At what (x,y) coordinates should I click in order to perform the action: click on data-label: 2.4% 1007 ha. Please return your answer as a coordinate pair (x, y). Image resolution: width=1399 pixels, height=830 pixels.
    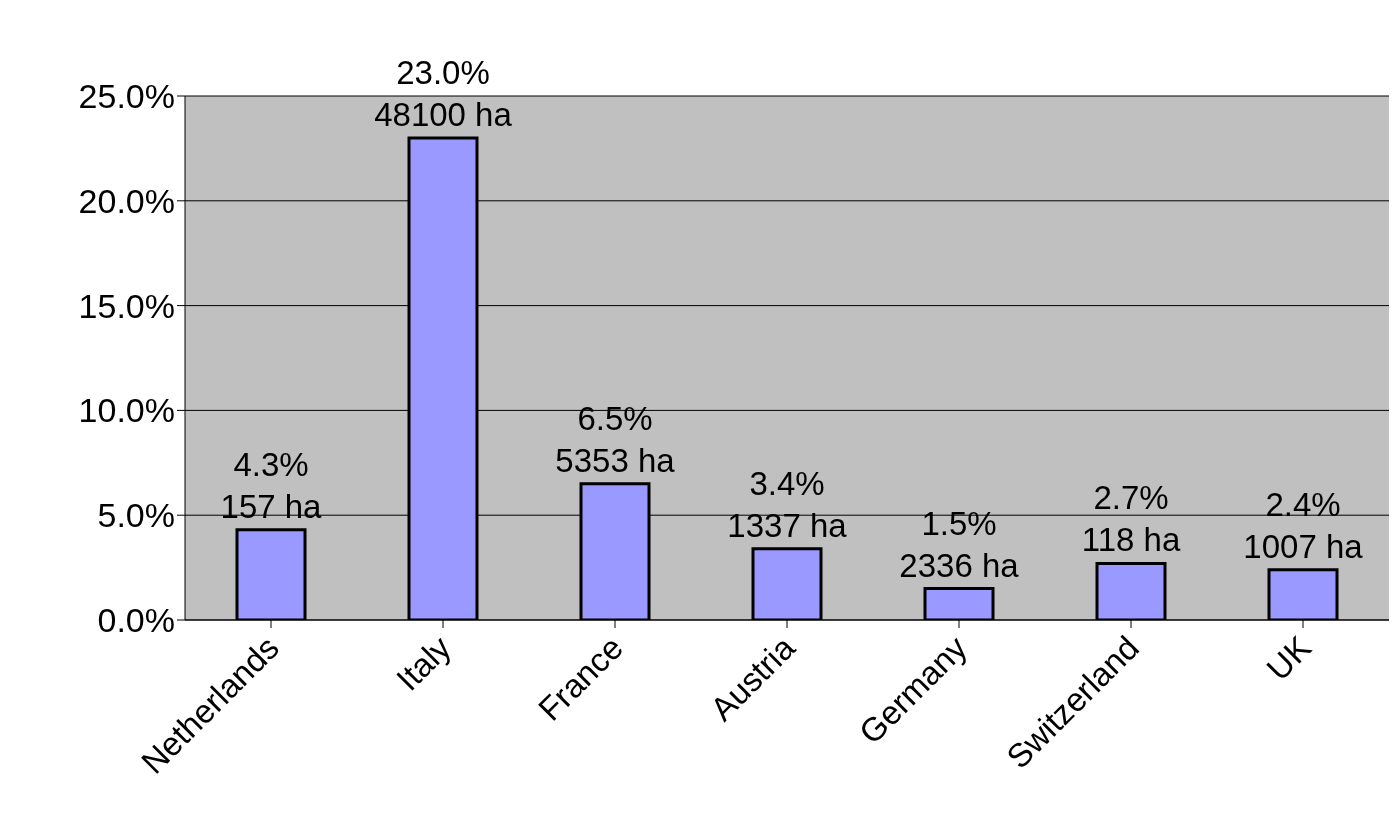
    Looking at the image, I should click on (1303, 525).